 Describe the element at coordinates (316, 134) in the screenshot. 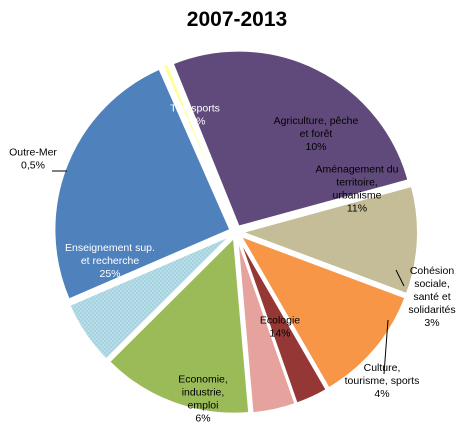

I see `slice-label: Agriculture, pêche et forêt 10%` at that location.